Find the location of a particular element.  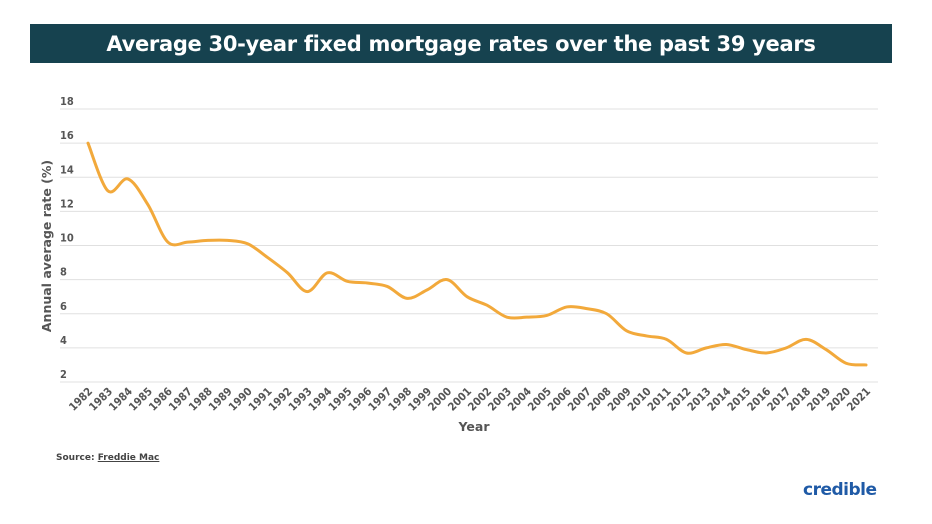

y-tick-label: 16 is located at coordinates (67, 135).